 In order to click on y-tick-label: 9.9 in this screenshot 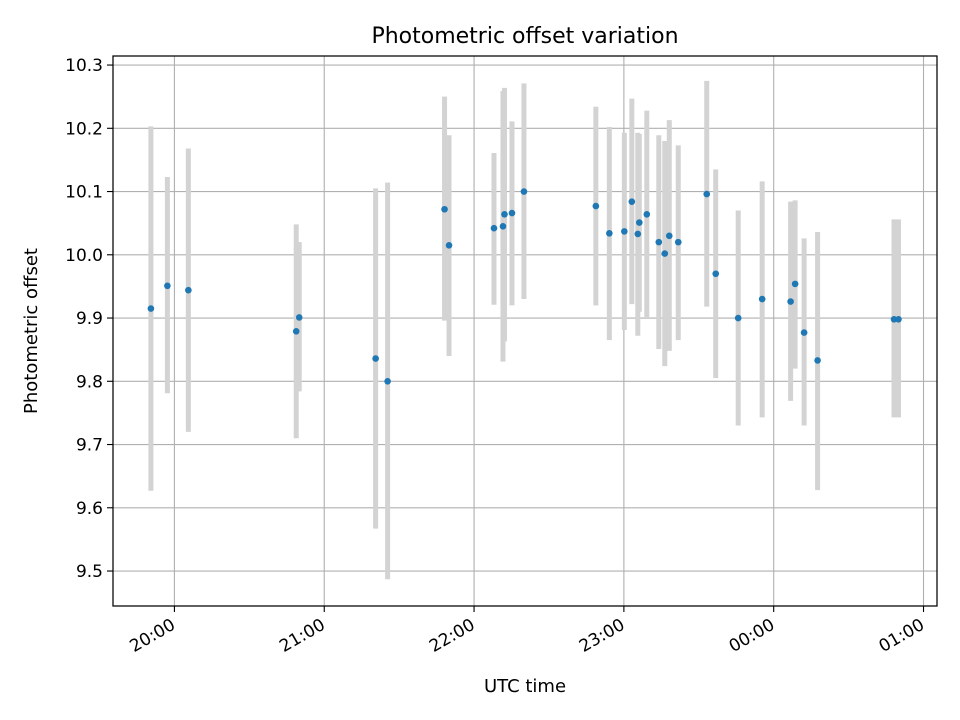, I will do `click(89, 319)`.